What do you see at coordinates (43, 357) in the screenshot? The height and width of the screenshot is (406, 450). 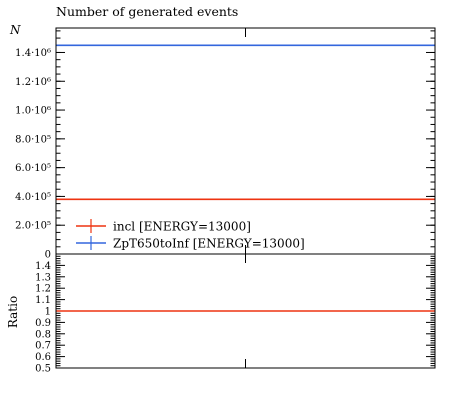 I see `y-tick-label: 0.6` at bounding box center [43, 357].